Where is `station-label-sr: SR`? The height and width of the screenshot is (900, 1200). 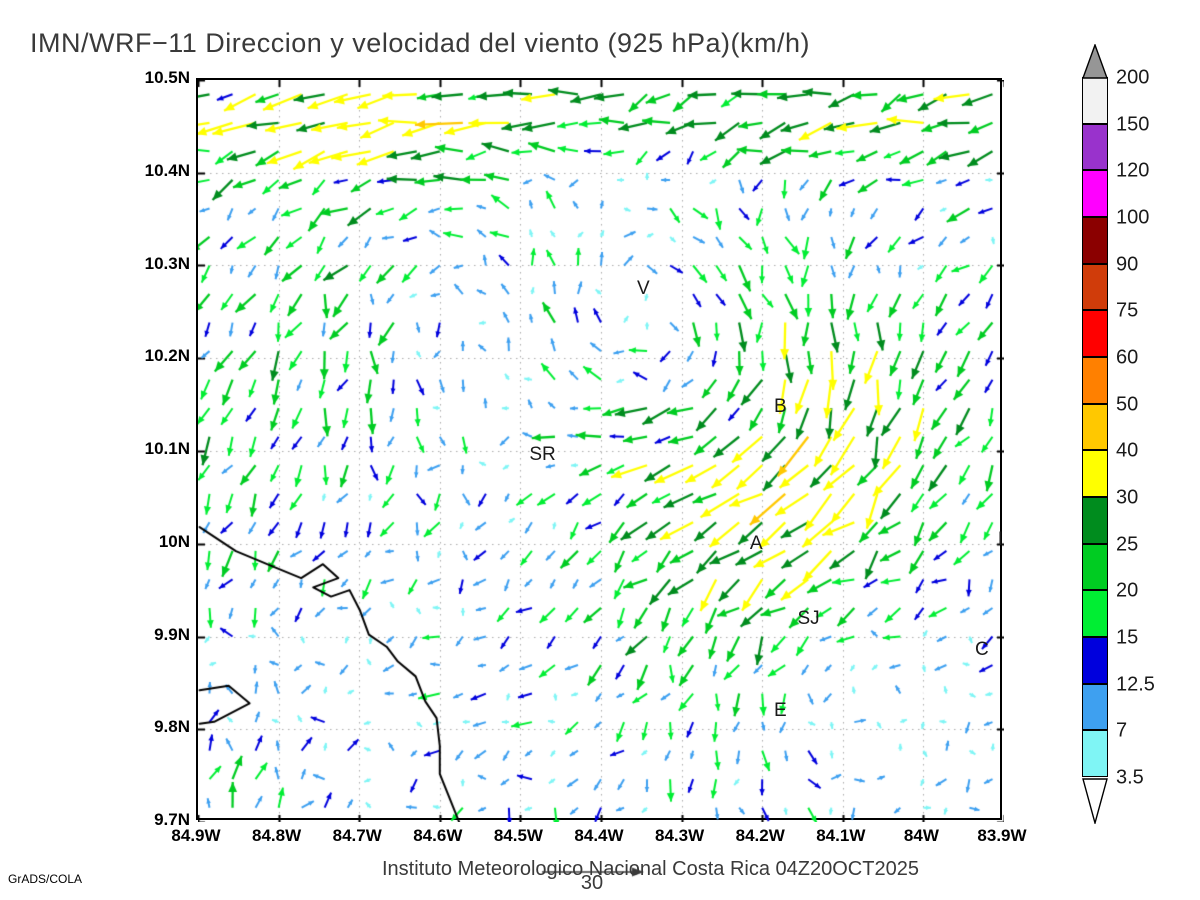 station-label-sr: SR is located at coordinates (542, 455).